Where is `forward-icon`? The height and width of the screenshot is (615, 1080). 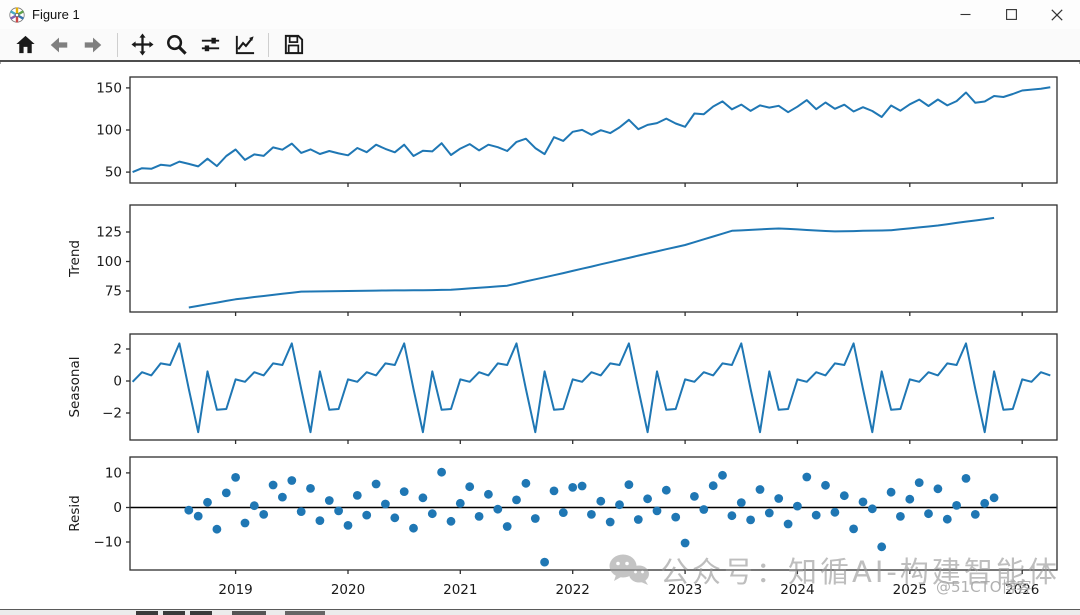 forward-icon is located at coordinates (93, 44).